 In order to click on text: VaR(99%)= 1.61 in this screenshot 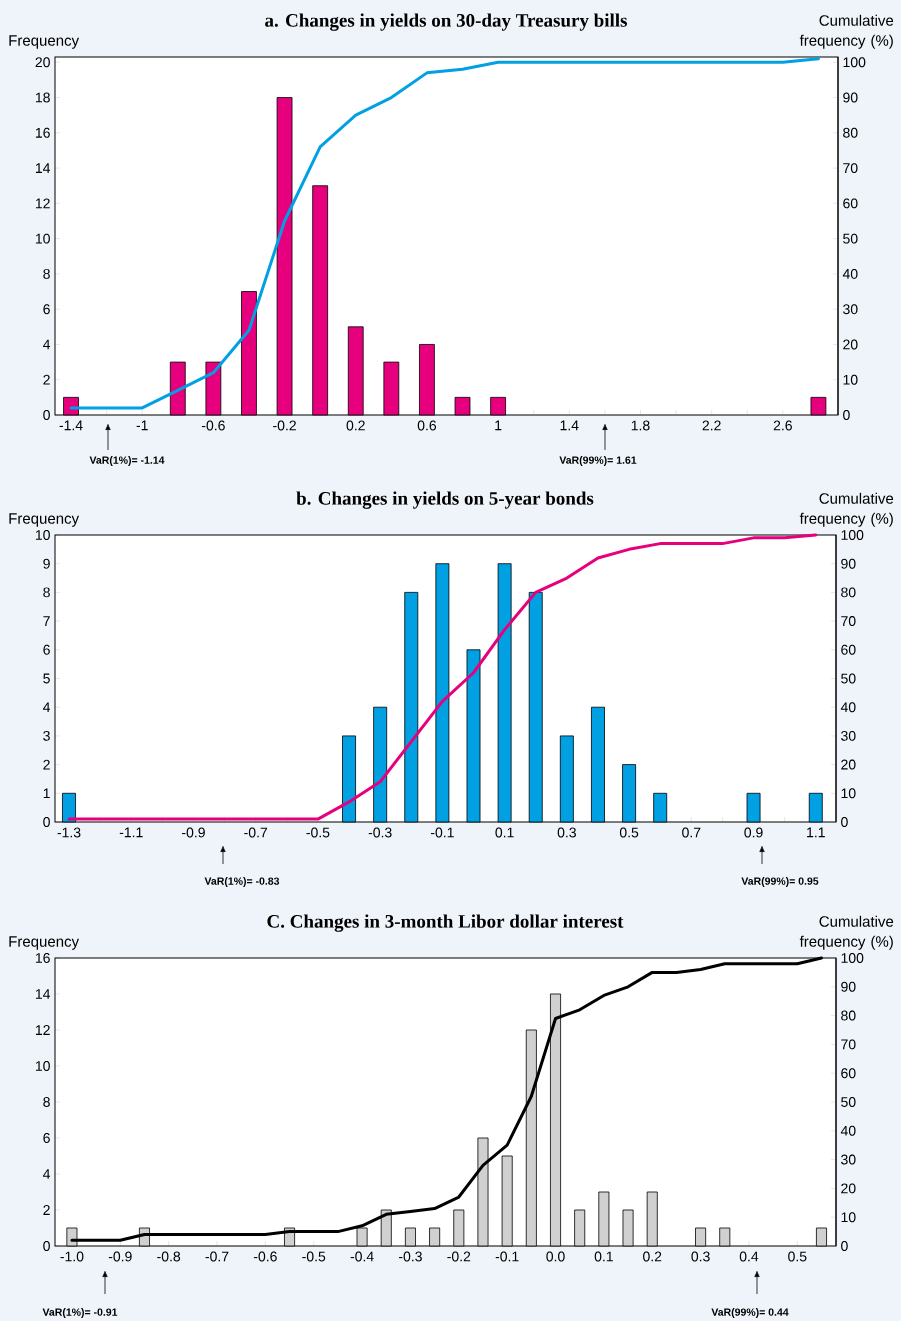, I will do `click(598, 461)`.